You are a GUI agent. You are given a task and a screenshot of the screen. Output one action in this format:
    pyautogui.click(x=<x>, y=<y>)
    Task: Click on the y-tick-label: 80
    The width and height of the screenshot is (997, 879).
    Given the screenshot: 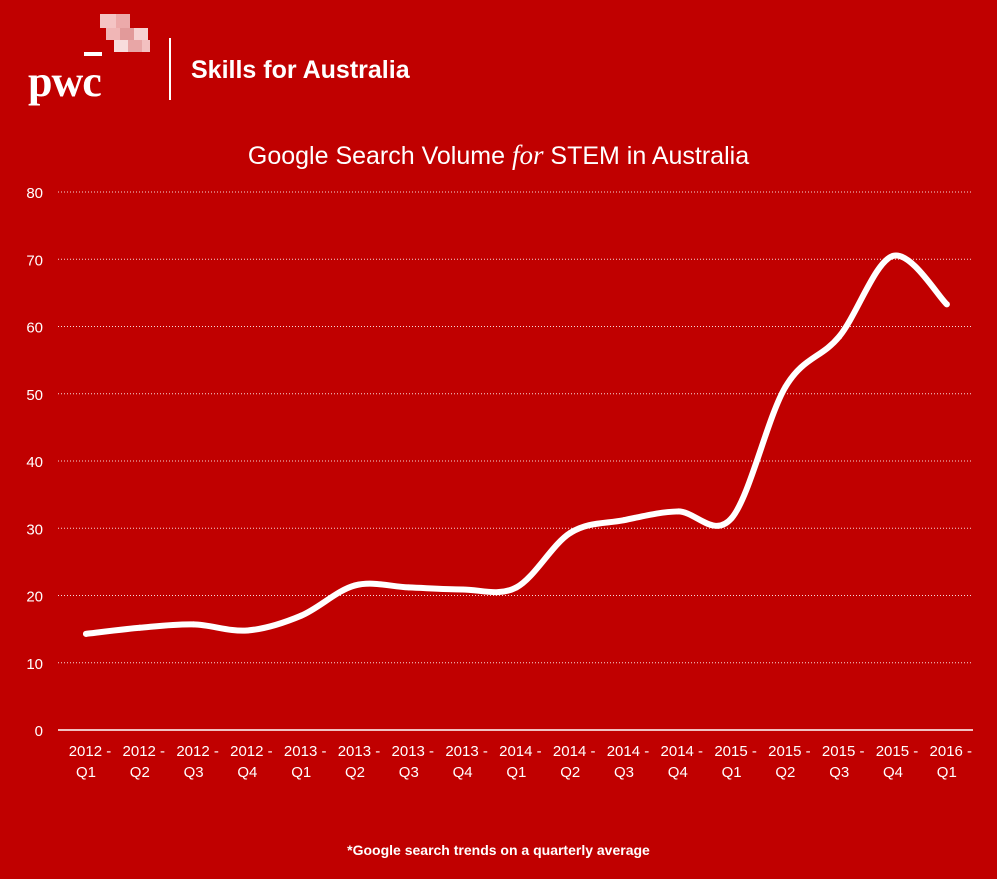 What is the action you would take?
    pyautogui.click(x=34, y=193)
    